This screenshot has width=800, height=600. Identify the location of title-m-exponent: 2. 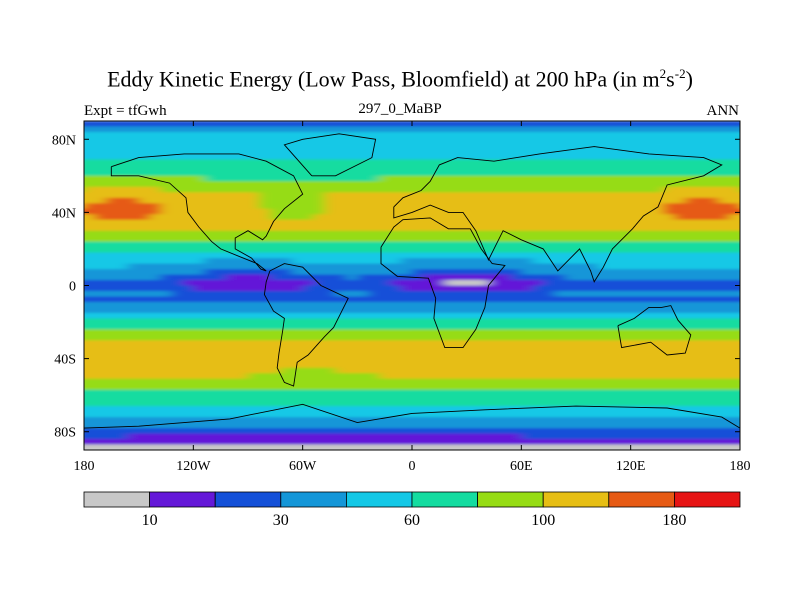
(663, 73).